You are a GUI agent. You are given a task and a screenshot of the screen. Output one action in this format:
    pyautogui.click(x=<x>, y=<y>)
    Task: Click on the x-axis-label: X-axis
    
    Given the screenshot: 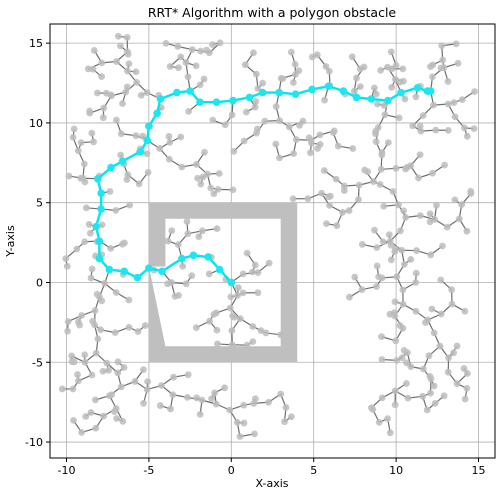 What is the action you would take?
    pyautogui.click(x=272, y=483)
    